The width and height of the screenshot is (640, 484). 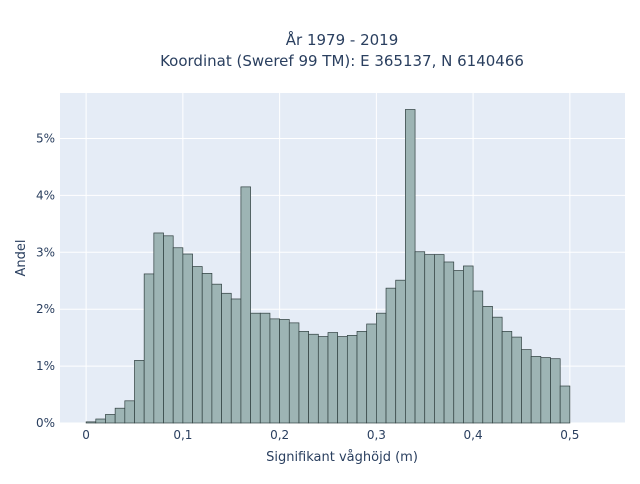 What do you see at coordinates (86, 435) in the screenshot?
I see `x-tick-label: 0` at bounding box center [86, 435].